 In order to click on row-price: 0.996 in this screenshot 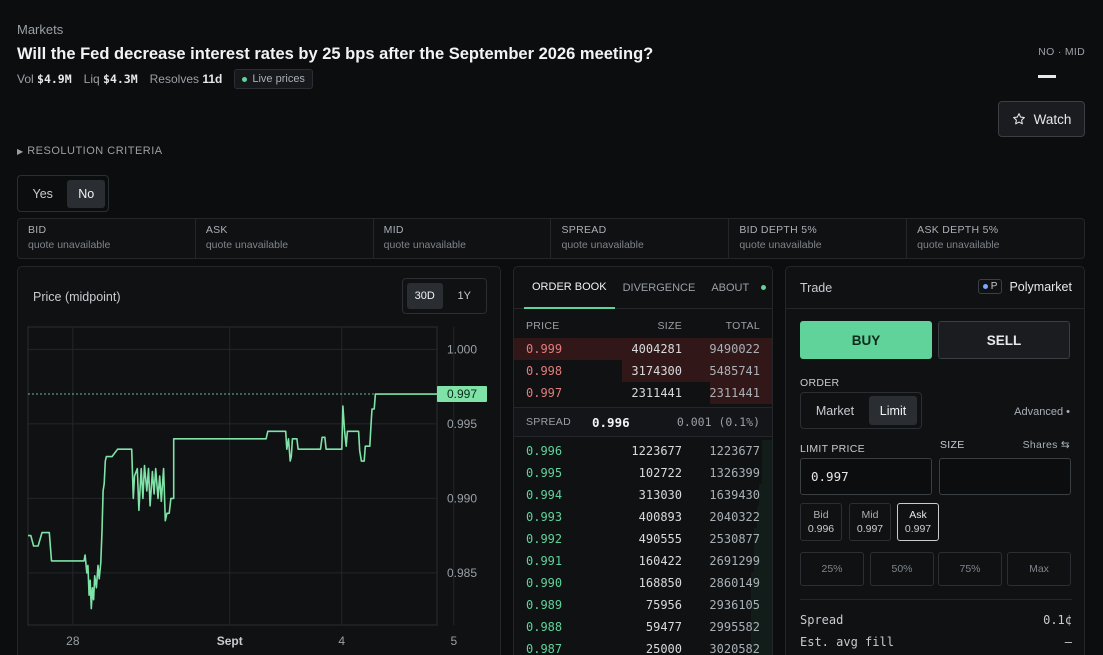, I will do `click(544, 451)`.